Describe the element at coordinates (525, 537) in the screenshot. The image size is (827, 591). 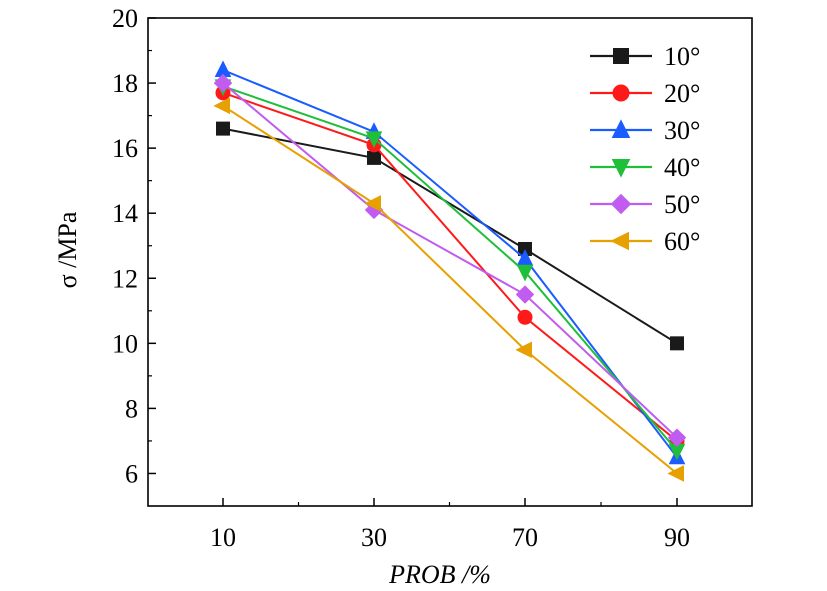
I see `x-tick-label: 70` at that location.